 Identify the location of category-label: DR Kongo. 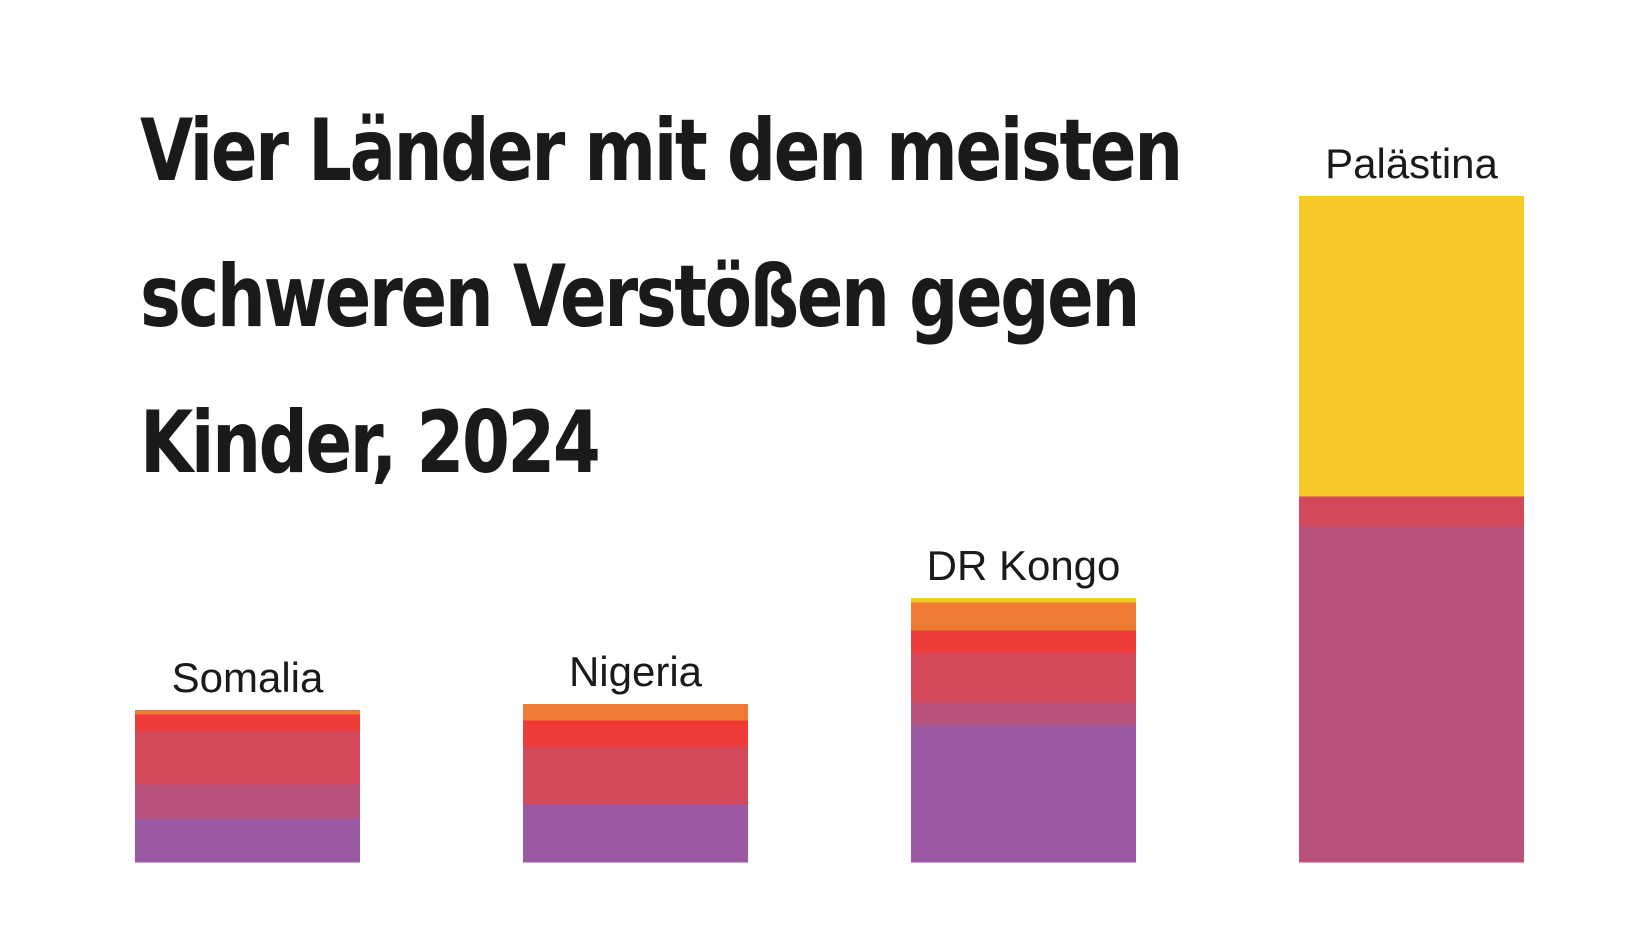
(1024, 565).